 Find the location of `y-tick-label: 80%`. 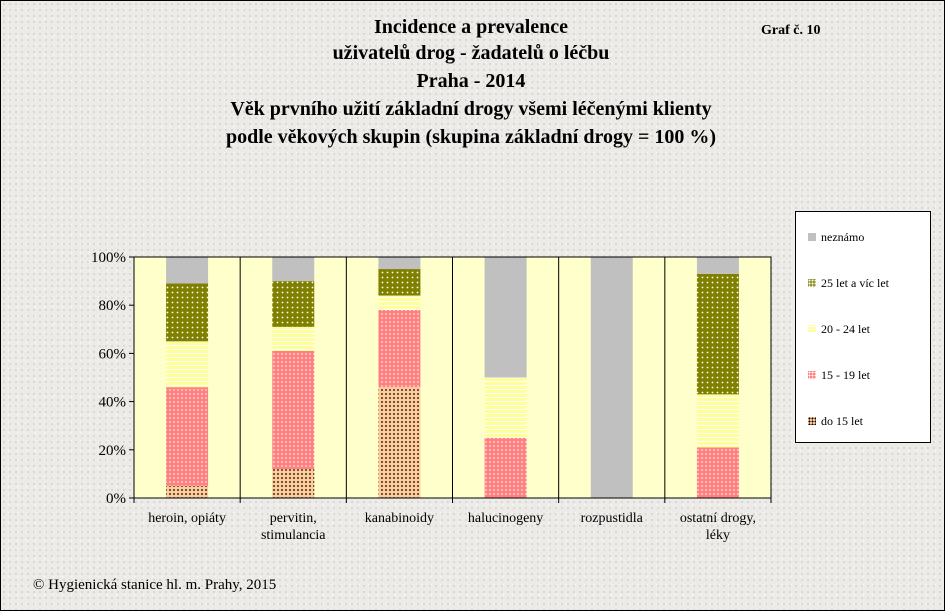

y-tick-label: 80% is located at coordinates (113, 306).